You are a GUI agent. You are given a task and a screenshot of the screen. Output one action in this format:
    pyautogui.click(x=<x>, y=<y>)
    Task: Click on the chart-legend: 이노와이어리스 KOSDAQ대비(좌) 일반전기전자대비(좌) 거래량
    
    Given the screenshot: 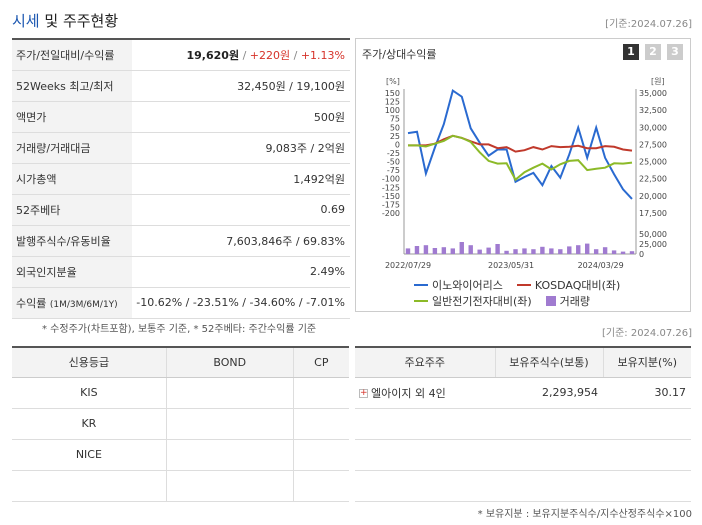 What is the action you would take?
    pyautogui.click(x=549, y=293)
    